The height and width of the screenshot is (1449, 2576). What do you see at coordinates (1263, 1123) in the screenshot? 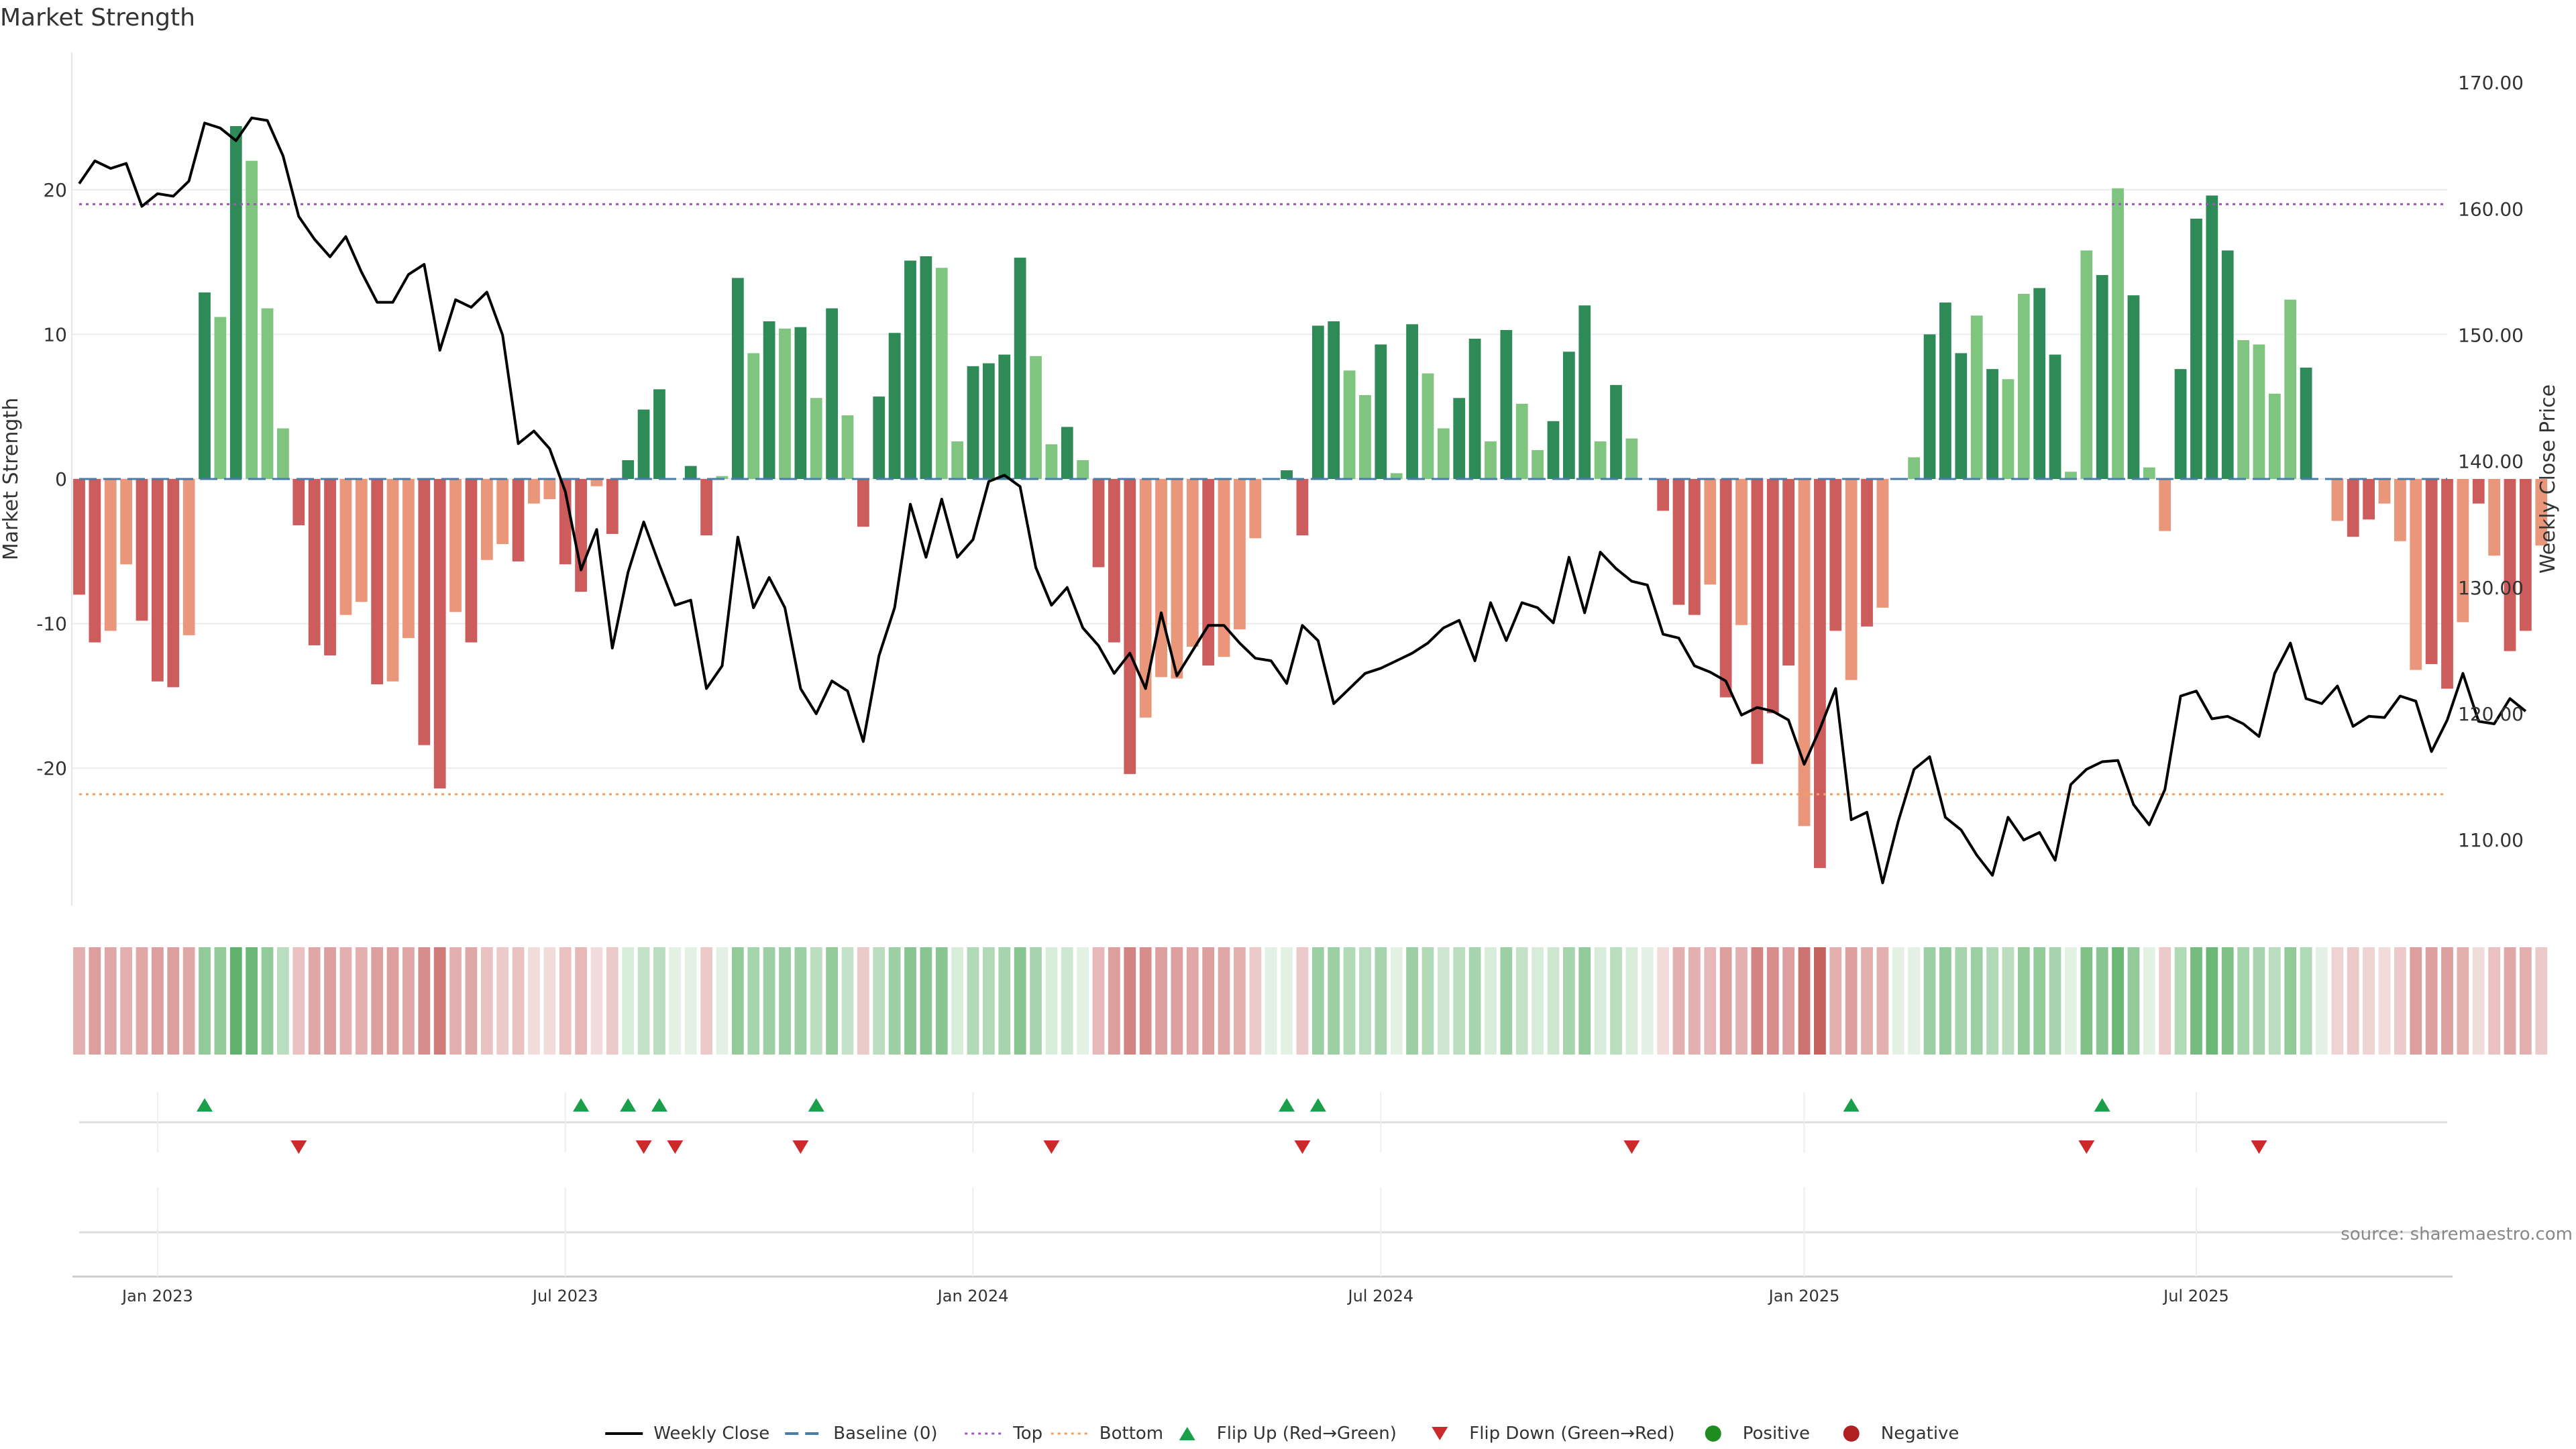
I see `flip-markers-panel` at bounding box center [1263, 1123].